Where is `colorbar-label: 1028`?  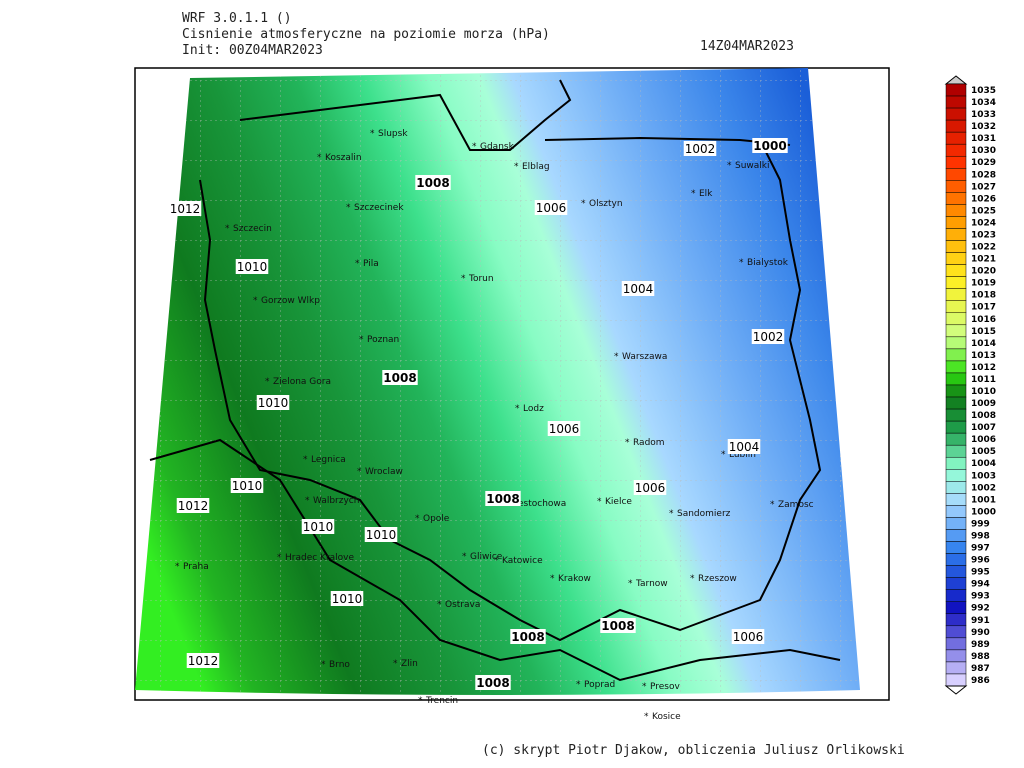 colorbar-label: 1028 is located at coordinates (983, 175).